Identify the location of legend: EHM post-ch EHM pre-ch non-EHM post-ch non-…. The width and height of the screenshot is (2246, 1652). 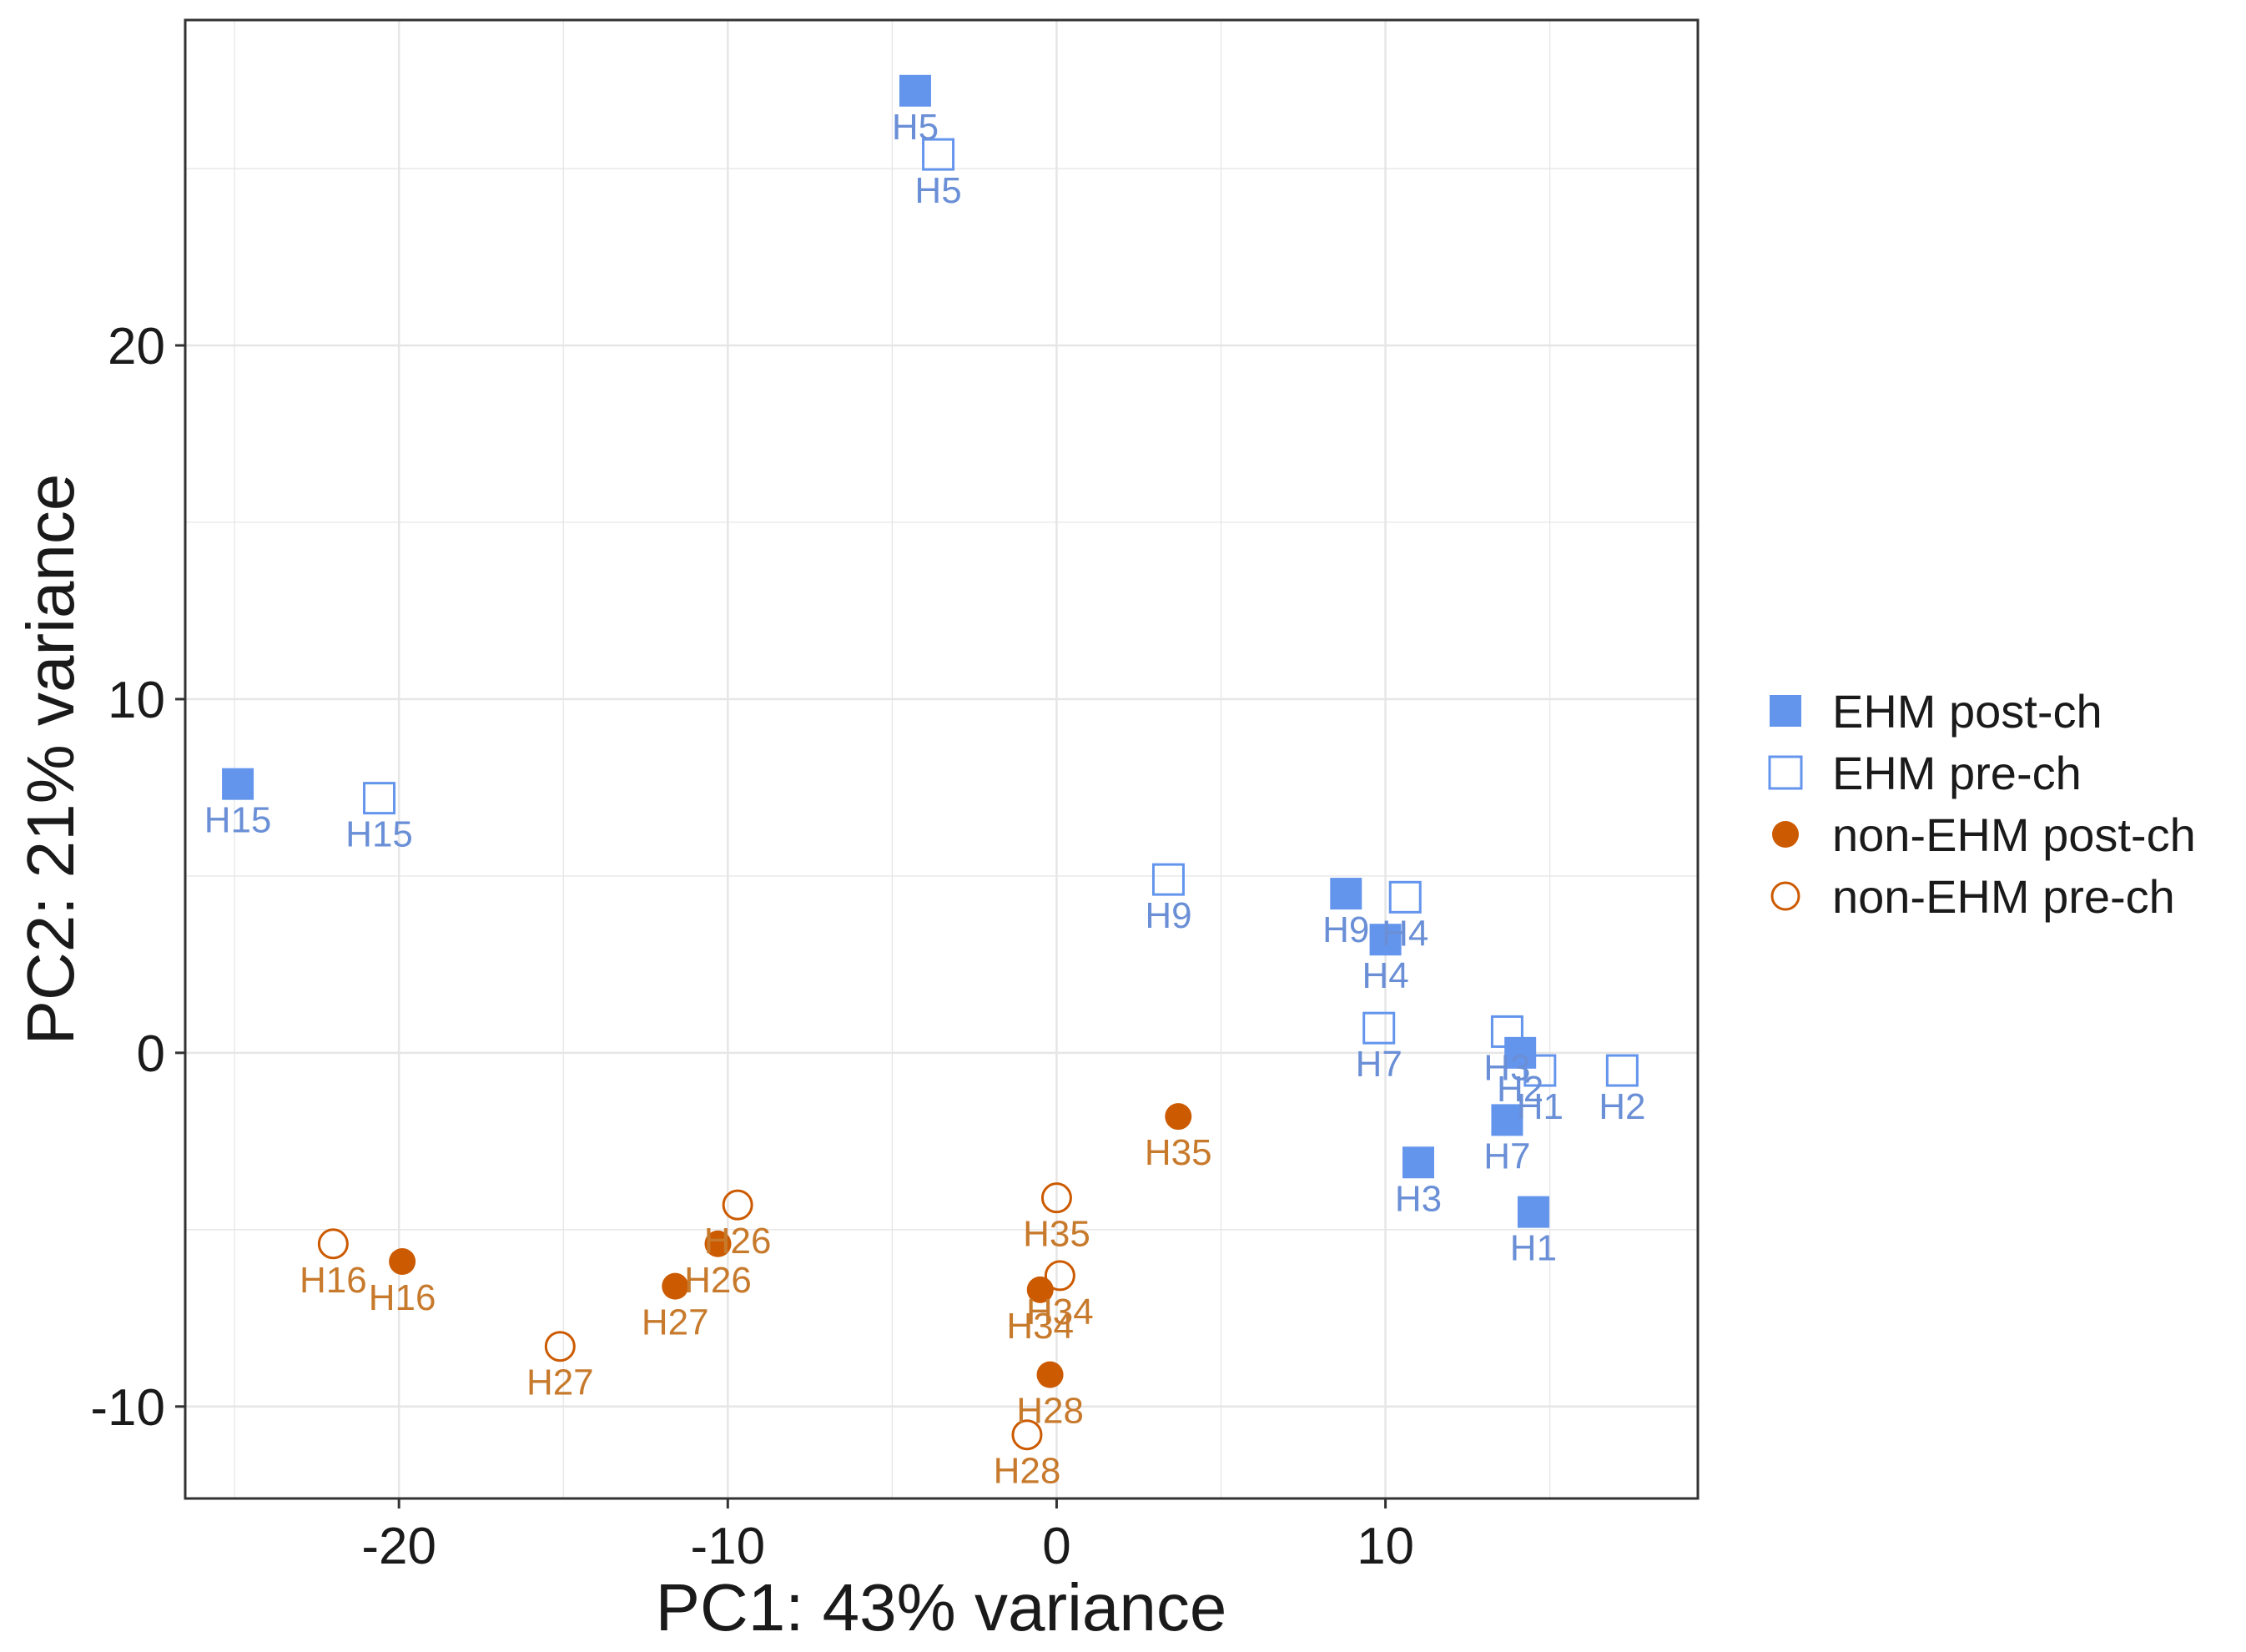
(1982, 804).